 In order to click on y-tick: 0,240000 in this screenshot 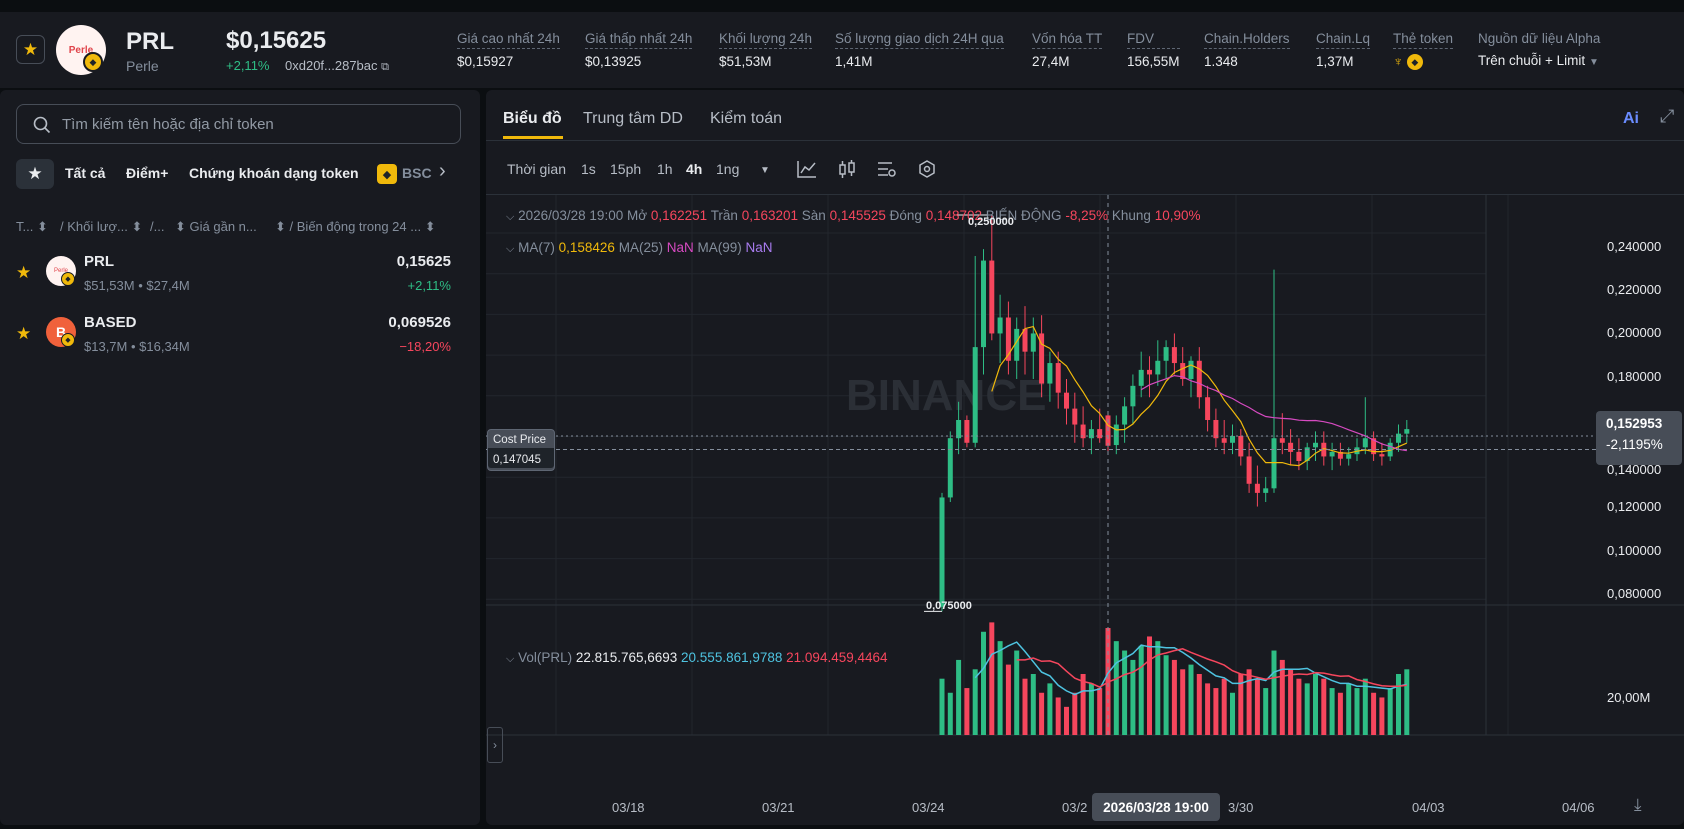, I will do `click(1634, 246)`.